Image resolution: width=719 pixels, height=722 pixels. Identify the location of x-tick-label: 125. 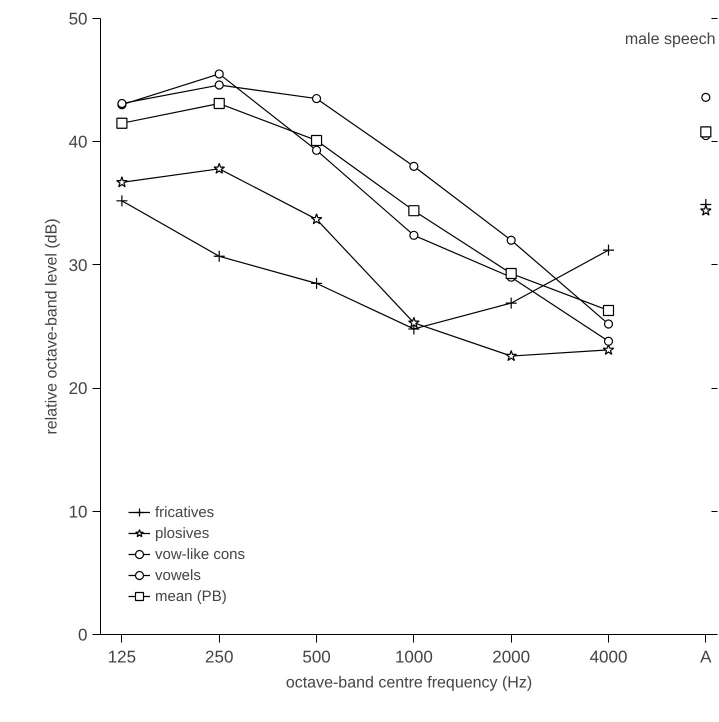
(122, 657).